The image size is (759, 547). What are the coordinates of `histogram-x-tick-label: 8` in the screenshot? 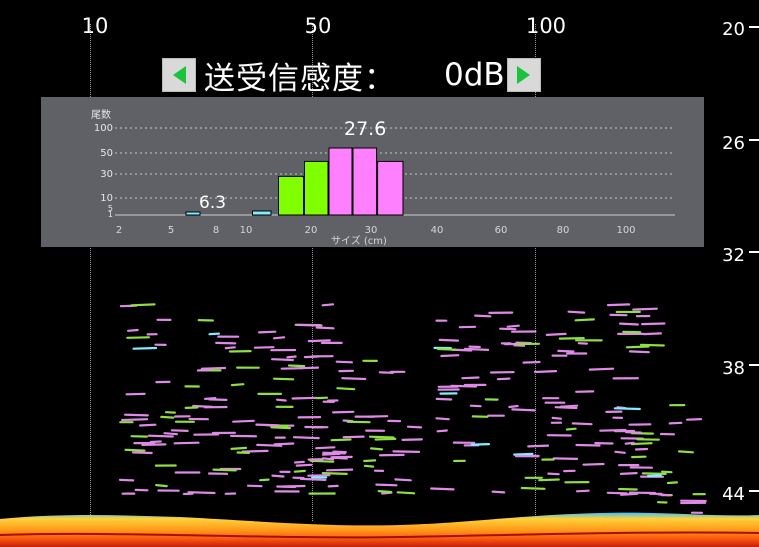 It's located at (216, 230).